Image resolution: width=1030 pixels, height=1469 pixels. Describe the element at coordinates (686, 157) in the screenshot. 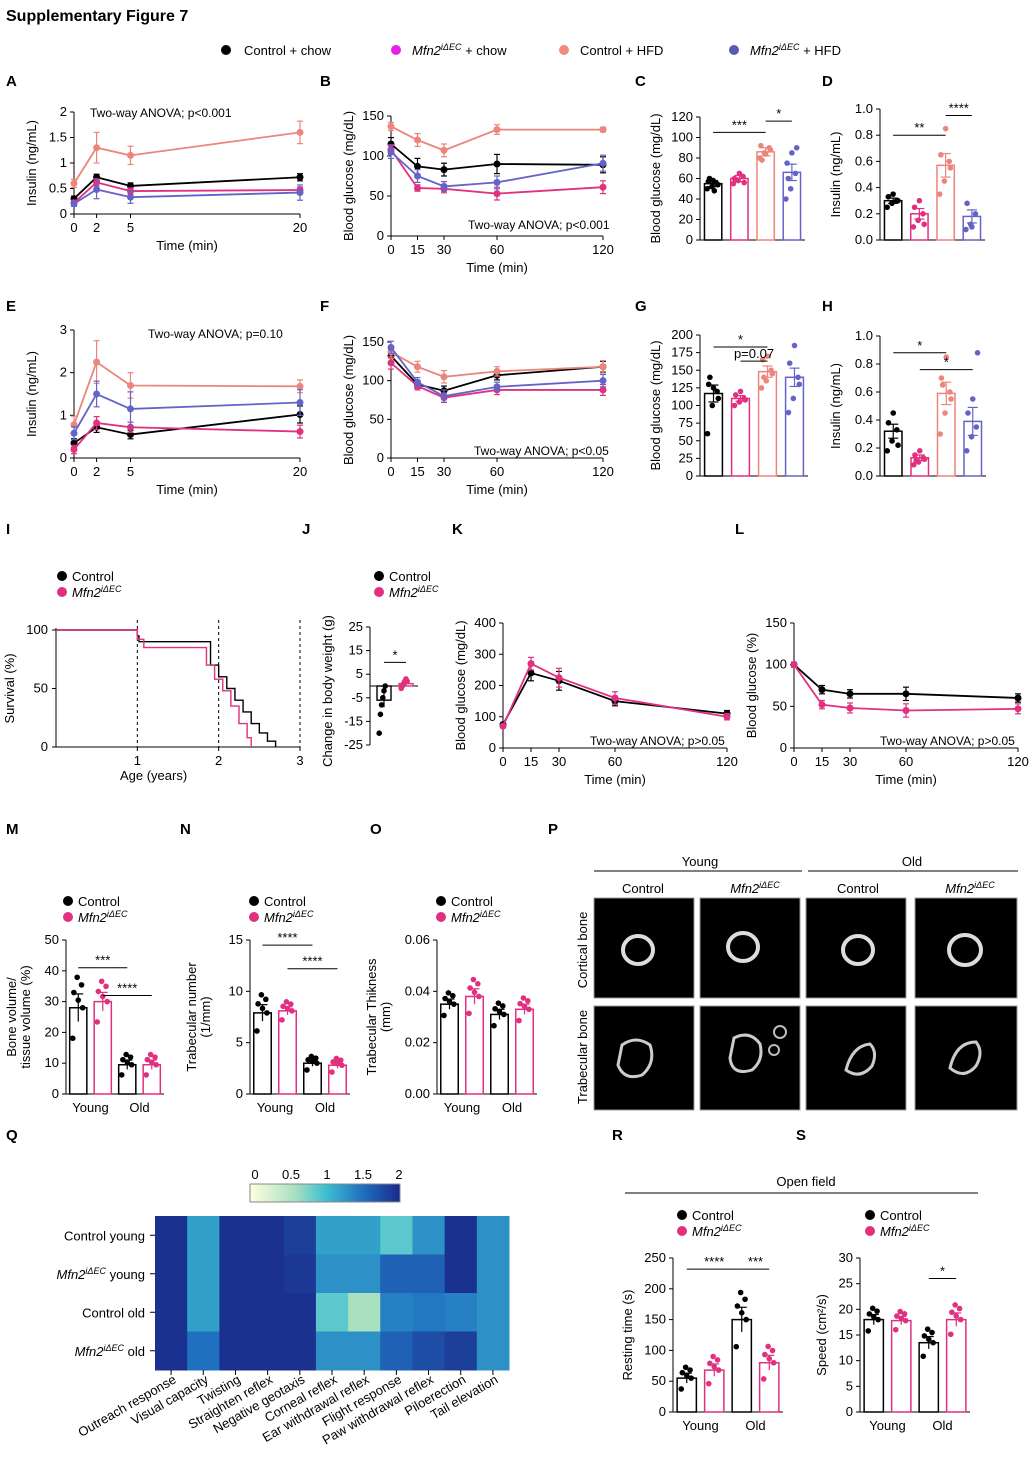

I see `y-tick-label: 80` at that location.